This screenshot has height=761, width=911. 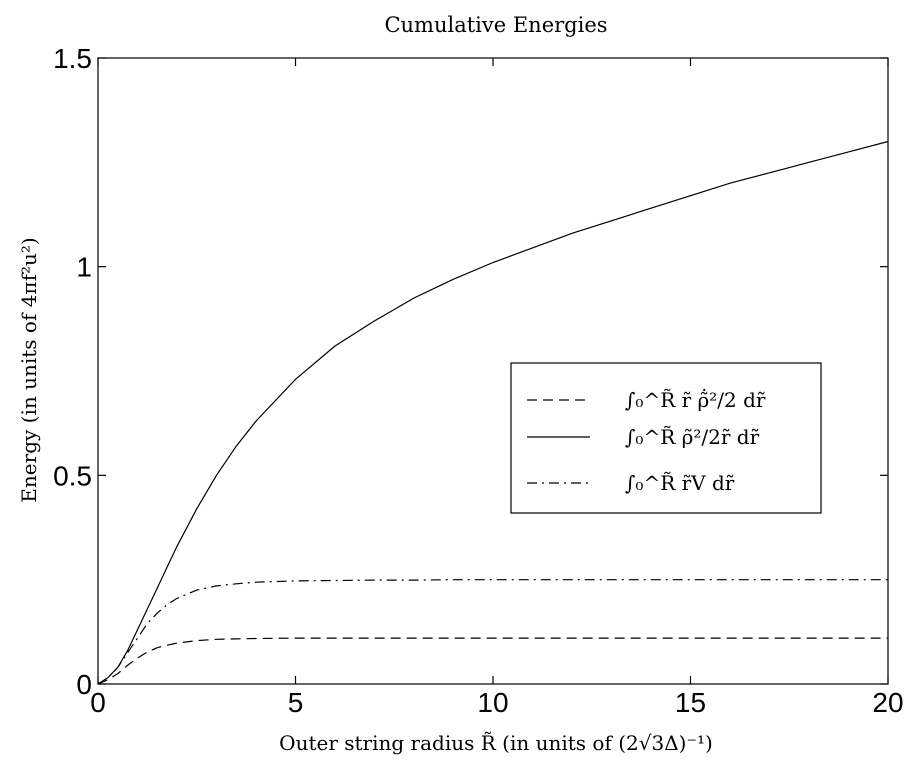 I want to click on y-tick-label: 0, so click(x=84, y=684).